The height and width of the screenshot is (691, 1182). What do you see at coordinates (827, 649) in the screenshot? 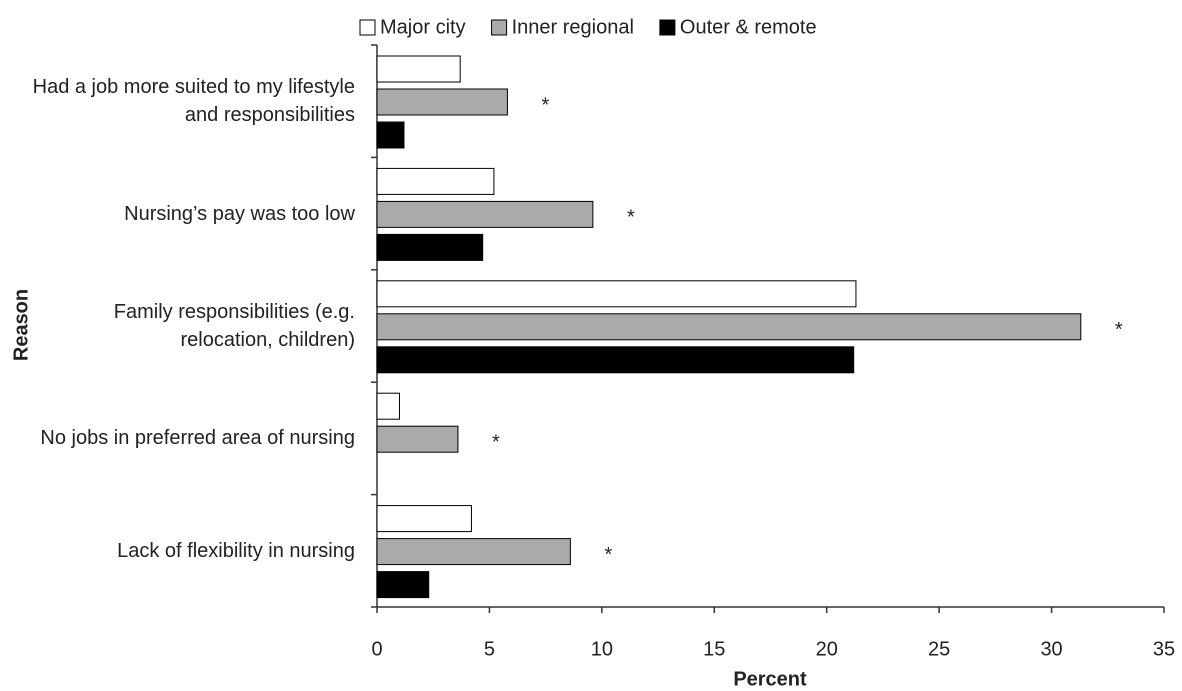
I see `x-tick-label: 20` at bounding box center [827, 649].